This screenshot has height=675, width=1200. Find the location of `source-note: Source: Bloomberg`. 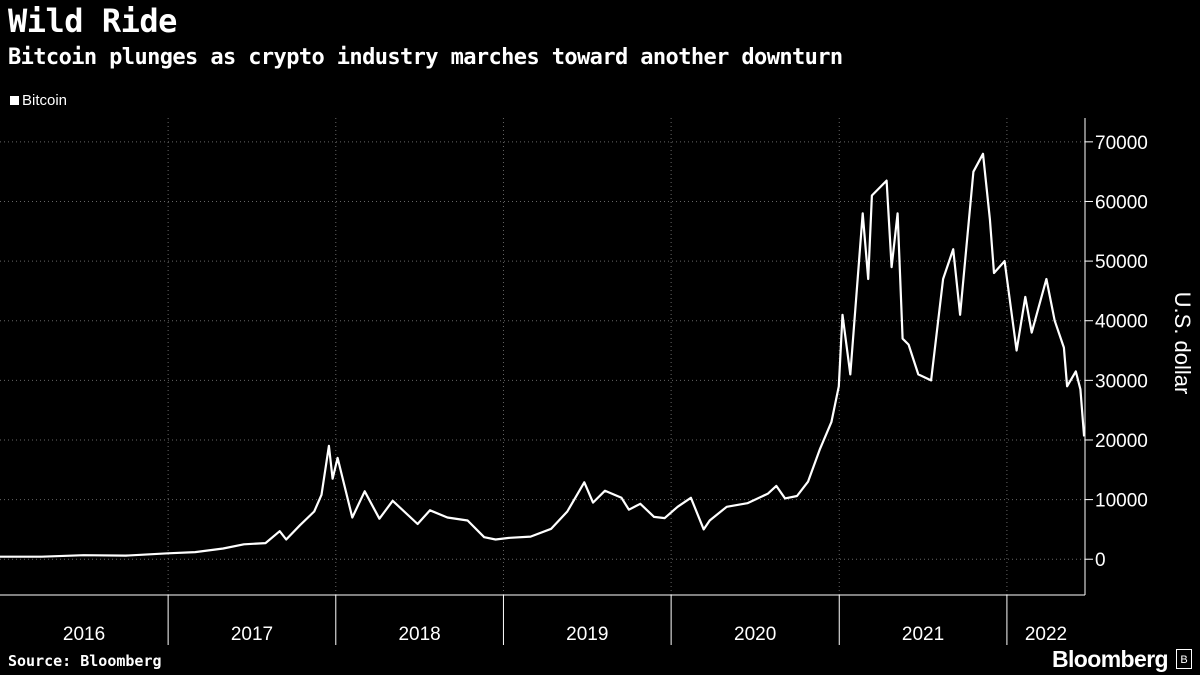

source-note: Source: Bloomberg is located at coordinates (85, 661).